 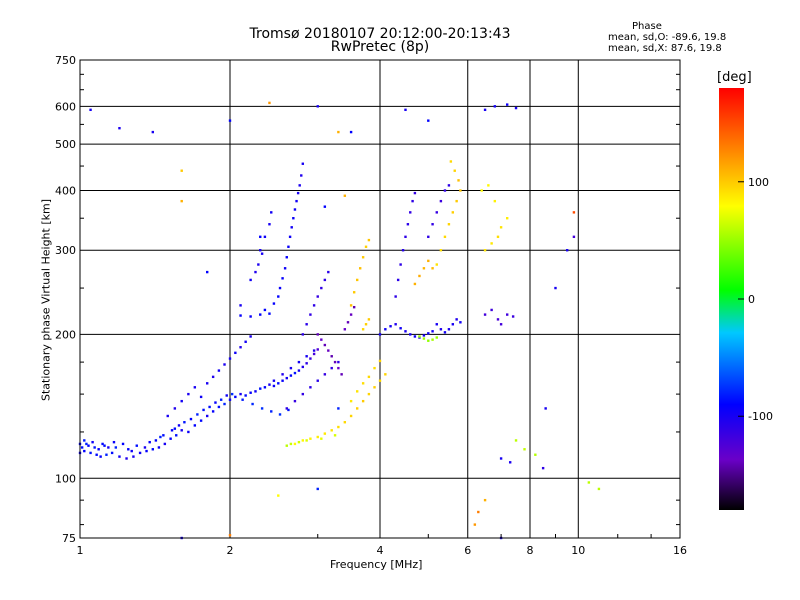 What do you see at coordinates (230, 550) in the screenshot?
I see `x-tick-label: 2` at bounding box center [230, 550].